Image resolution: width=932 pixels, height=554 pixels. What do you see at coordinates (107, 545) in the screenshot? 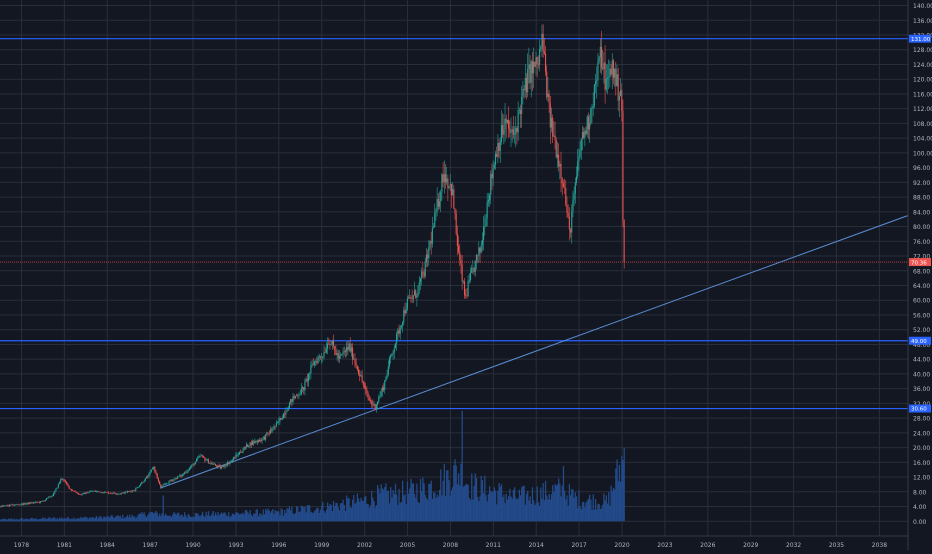
I see `time-tick-label: 1984` at bounding box center [107, 545].